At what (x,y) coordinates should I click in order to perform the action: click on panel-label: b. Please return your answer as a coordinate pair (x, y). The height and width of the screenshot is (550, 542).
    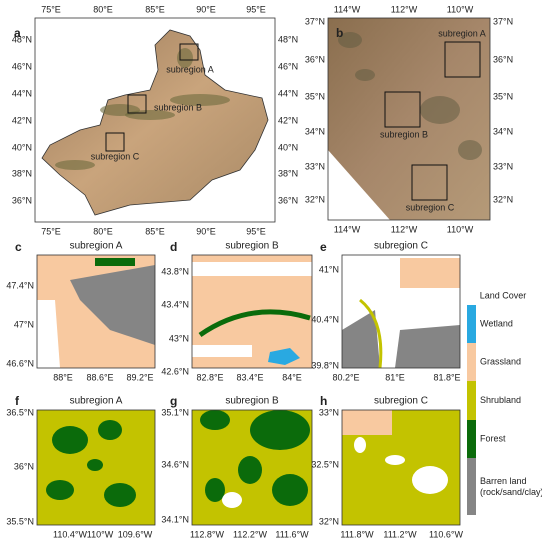
    Looking at the image, I should click on (339, 33).